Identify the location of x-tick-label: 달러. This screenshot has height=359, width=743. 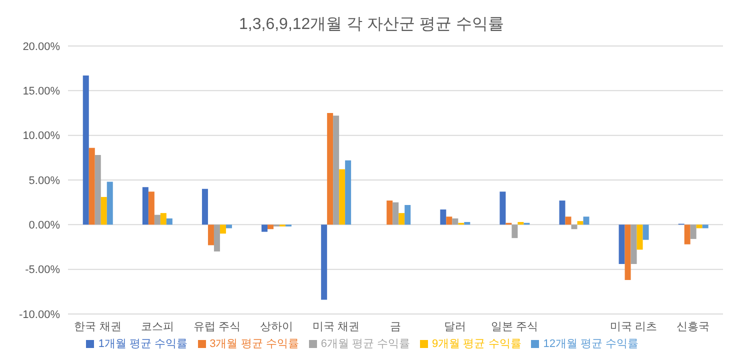
(455, 326).